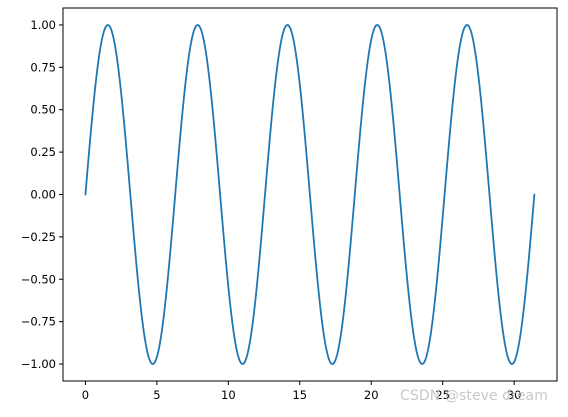 The image size is (568, 417). I want to click on y-tick-label: 0.75, so click(43, 67).